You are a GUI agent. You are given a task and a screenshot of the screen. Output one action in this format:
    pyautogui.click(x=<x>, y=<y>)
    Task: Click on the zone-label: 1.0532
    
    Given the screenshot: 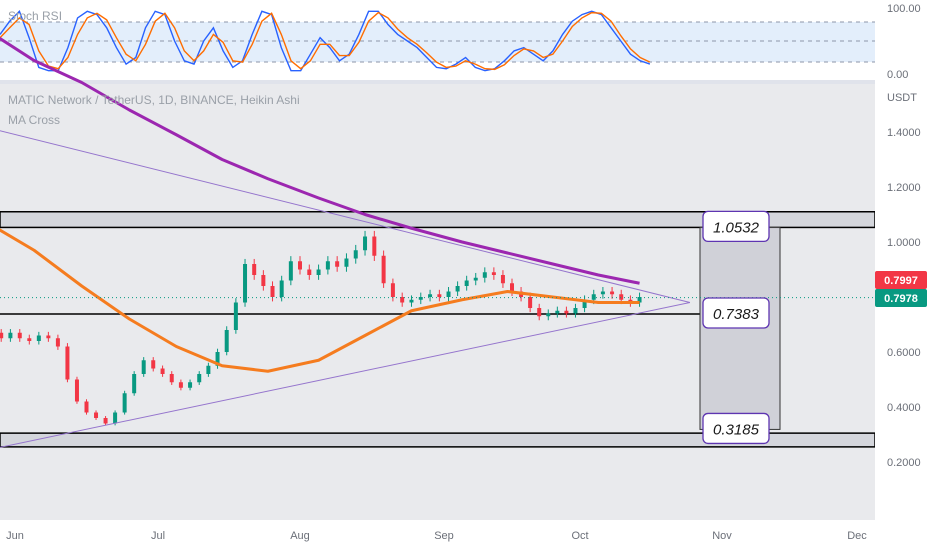 What is the action you would take?
    pyautogui.click(x=736, y=227)
    